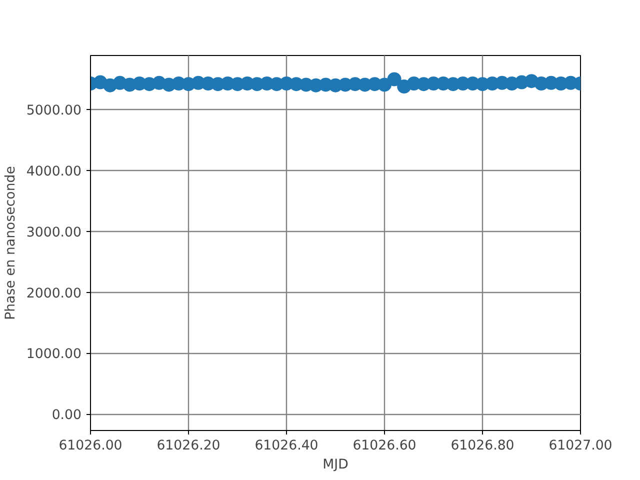 This screenshot has width=640, height=480. I want to click on x-tick-label: 61026.80, so click(482, 446).